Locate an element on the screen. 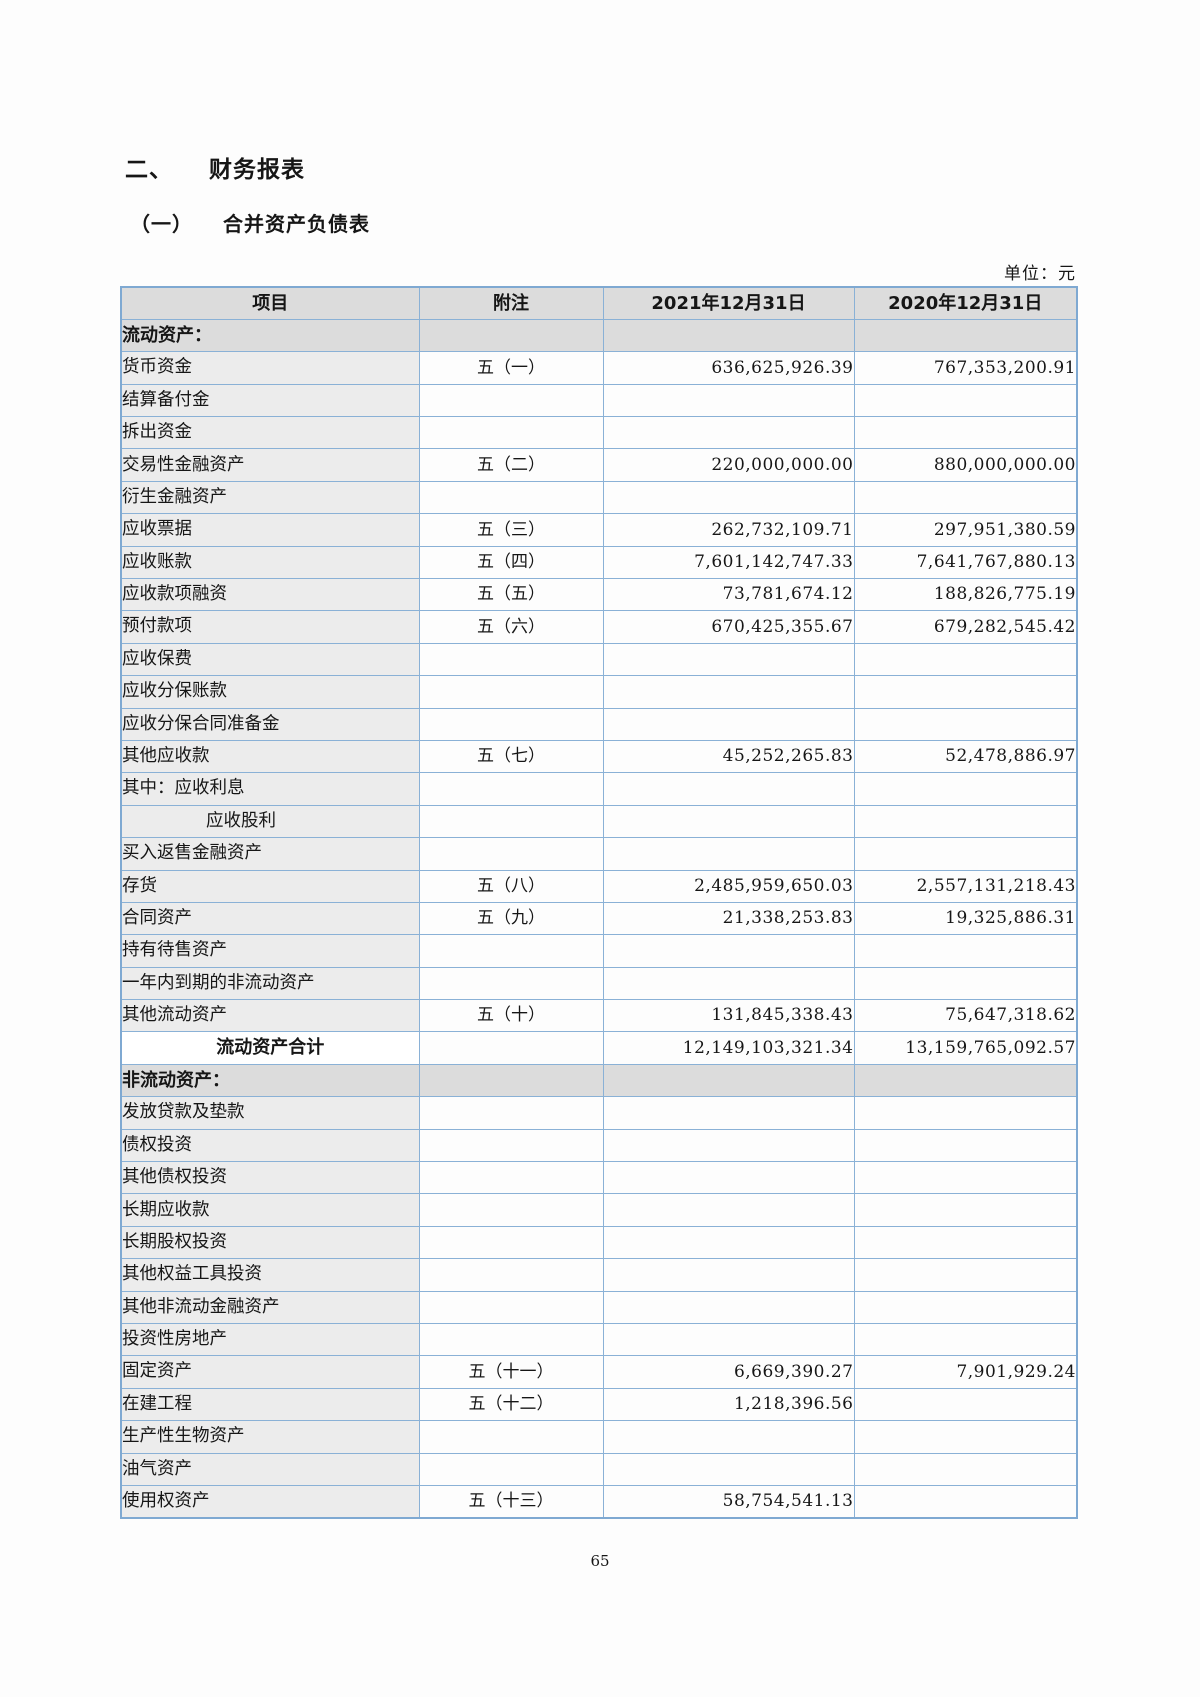 The width and height of the screenshot is (1200, 1697). row-label-cell: 长期股权投资 is located at coordinates (270, 1242).